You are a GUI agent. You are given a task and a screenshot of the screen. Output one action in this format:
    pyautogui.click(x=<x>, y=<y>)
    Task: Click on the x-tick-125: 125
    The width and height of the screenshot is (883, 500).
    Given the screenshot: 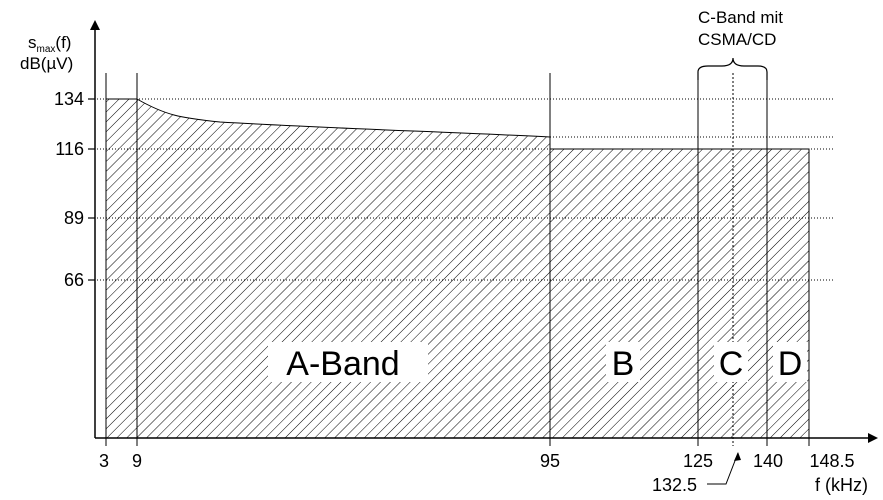 What is the action you would take?
    pyautogui.click(x=698, y=461)
    